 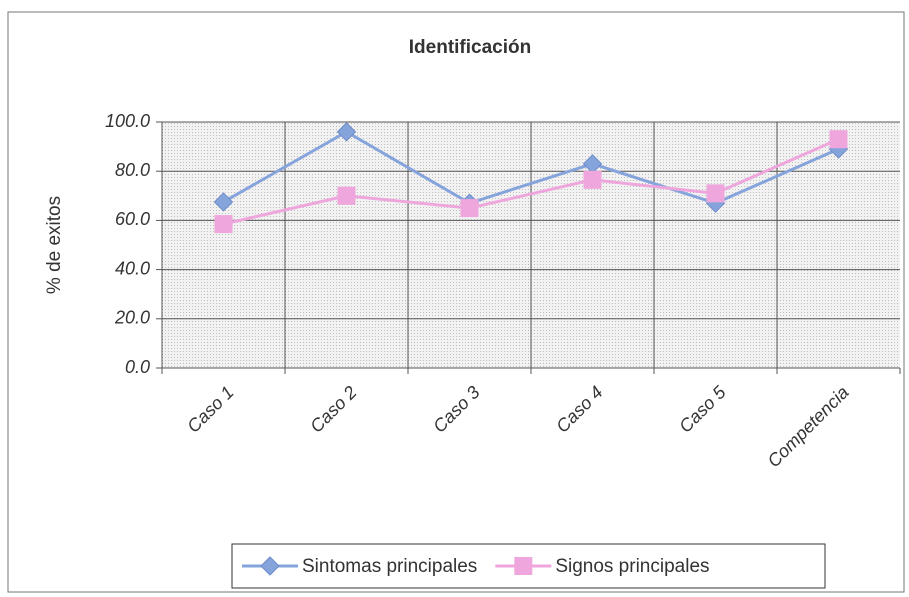 I want to click on y-tick-label: 100.0, so click(x=127, y=121).